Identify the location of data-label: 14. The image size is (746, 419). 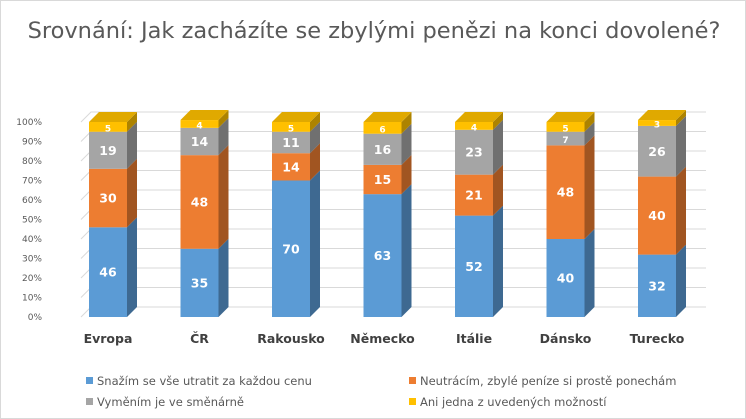
(200, 141).